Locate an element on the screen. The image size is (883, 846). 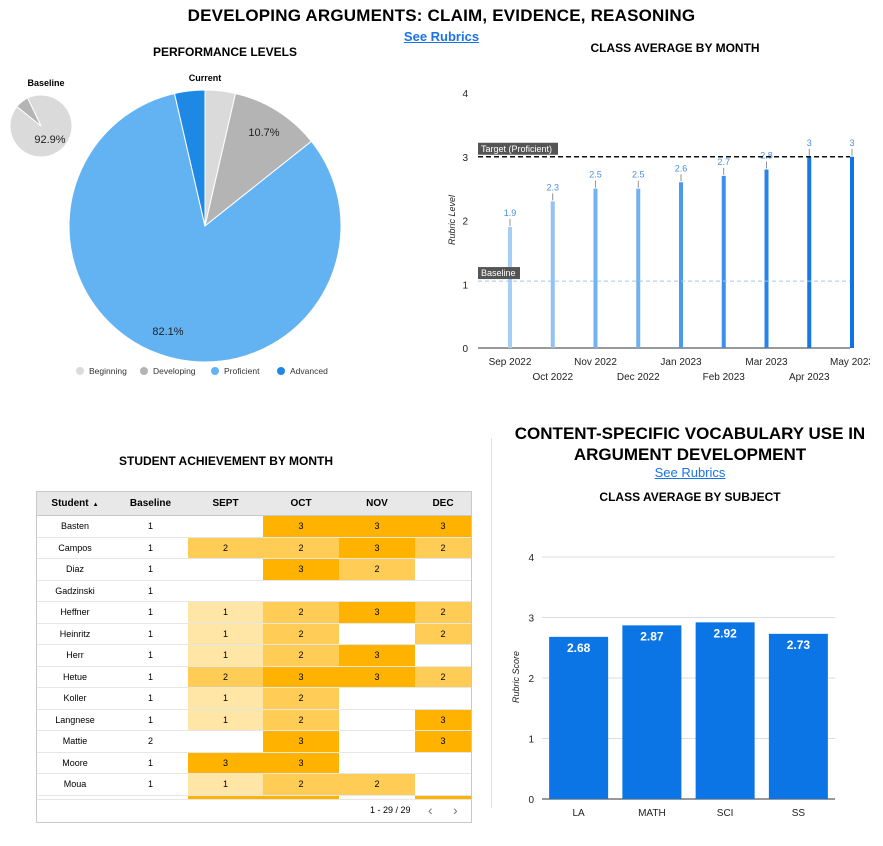
sort-asc-icon: ▲ is located at coordinates (95, 505).